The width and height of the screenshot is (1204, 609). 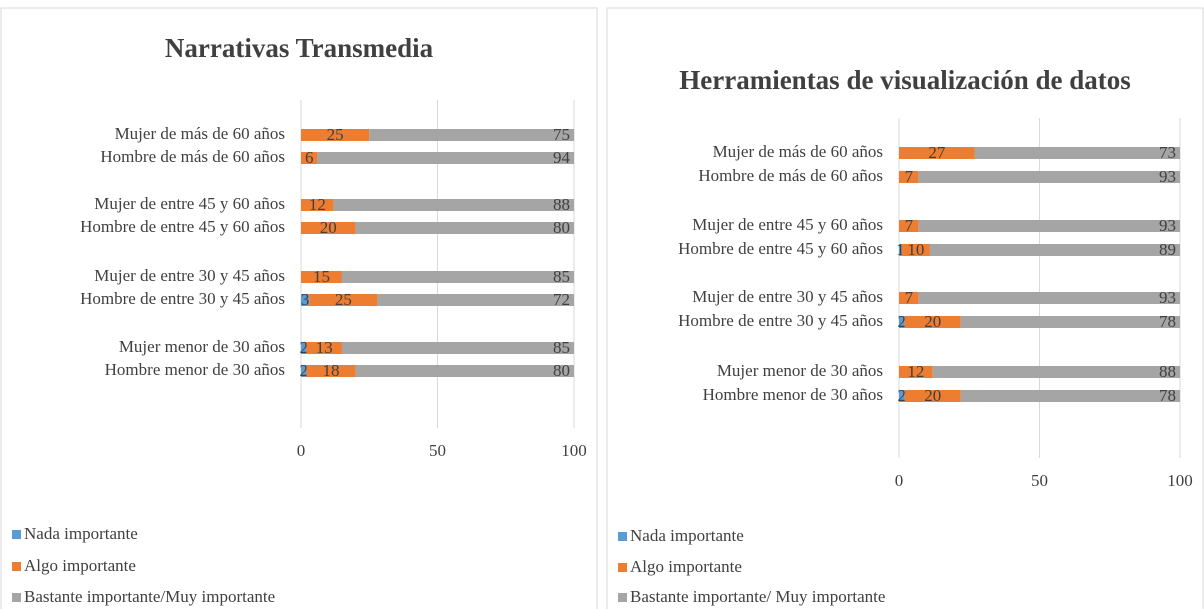 I want to click on data-label: 6, so click(x=309, y=157).